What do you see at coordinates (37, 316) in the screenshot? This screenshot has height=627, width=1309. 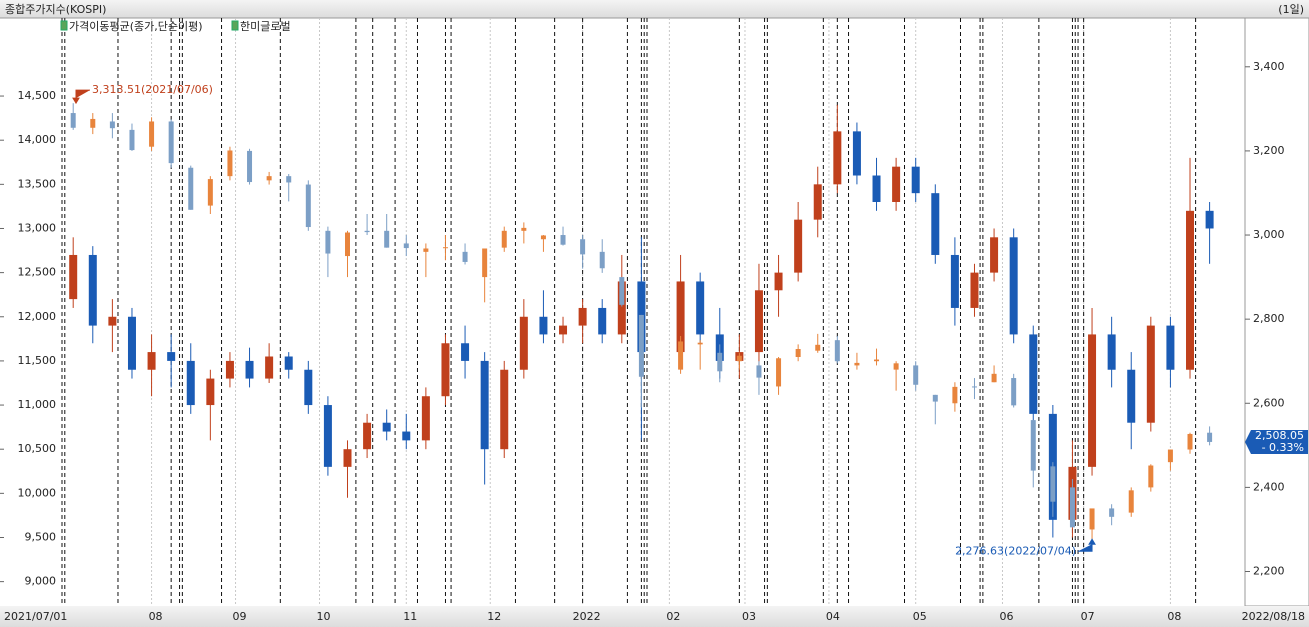 I see `y-tick-label: 12,000` at bounding box center [37, 316].